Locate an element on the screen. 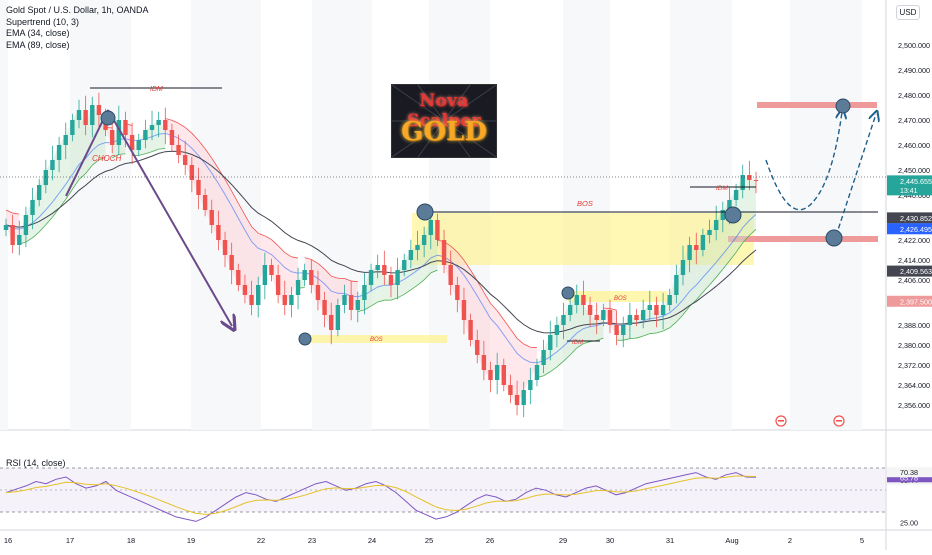  time-tick-label: 19 is located at coordinates (191, 540).